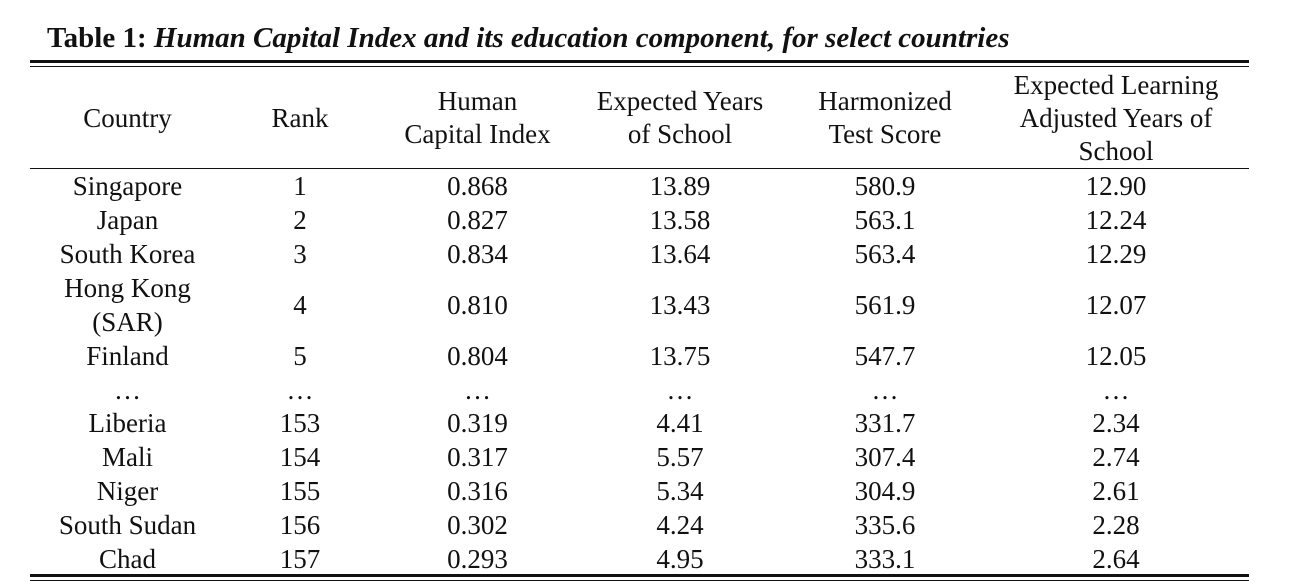 The width and height of the screenshot is (1298, 586). What do you see at coordinates (477, 117) in the screenshot?
I see `header-human-capital-index: Human Capital Index` at bounding box center [477, 117].